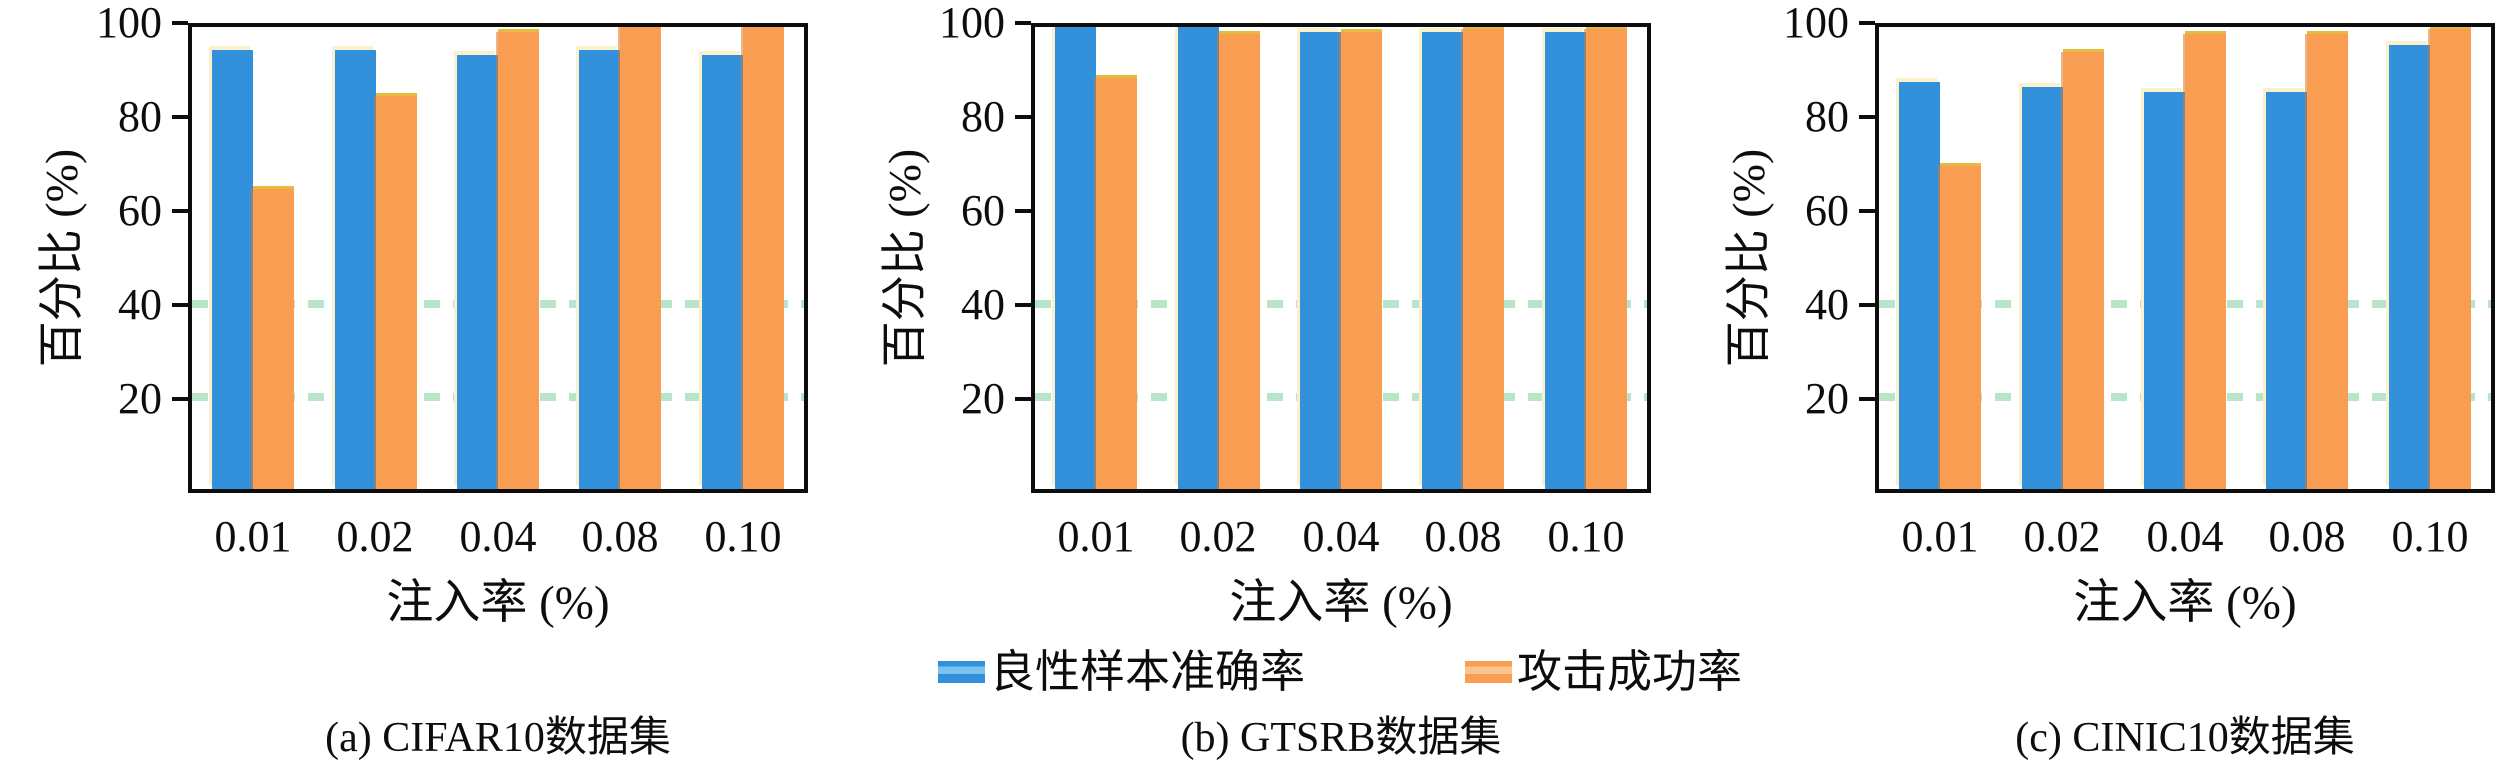 The height and width of the screenshot is (772, 2520). Describe the element at coordinates (961, 672) in the screenshot. I see `benign-accuracy-swatch-icon` at that location.